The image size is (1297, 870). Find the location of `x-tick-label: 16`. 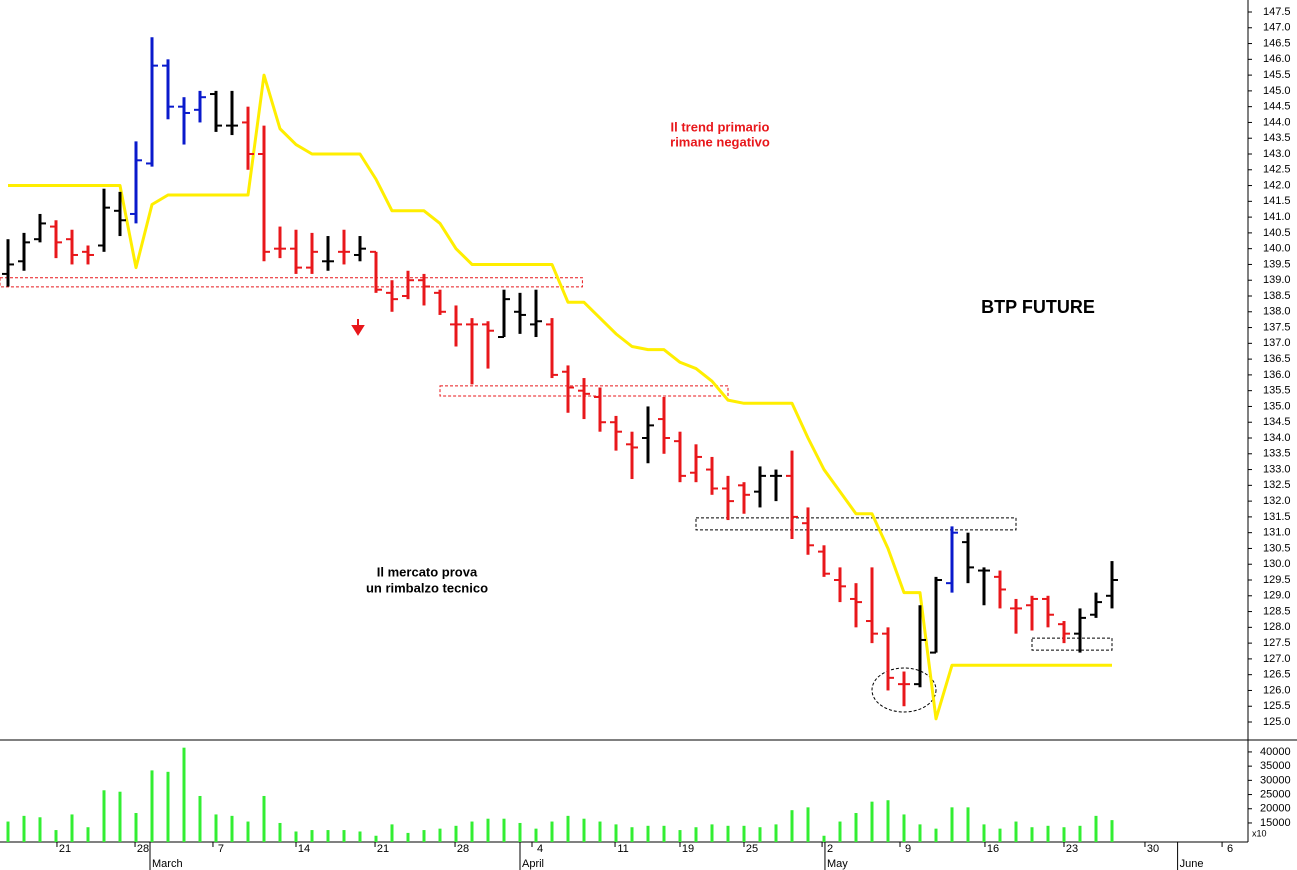

x-tick-label: 16 is located at coordinates (993, 849).